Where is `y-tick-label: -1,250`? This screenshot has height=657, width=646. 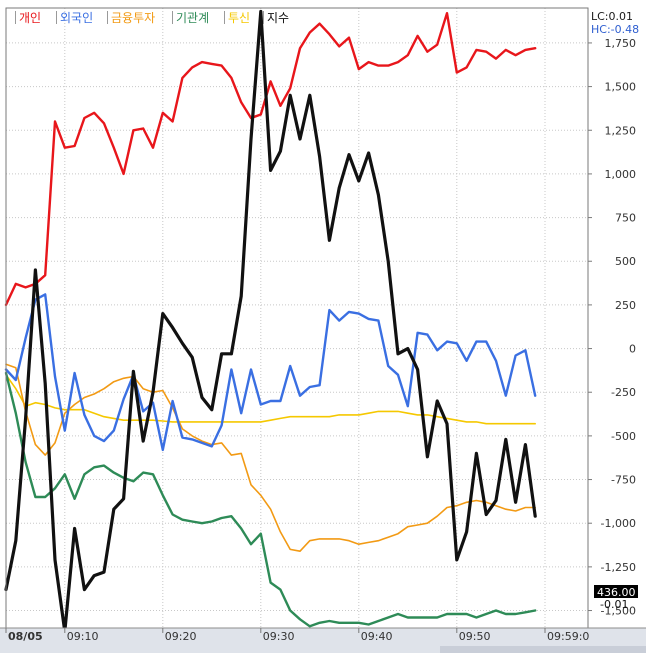
y-tick-label: -1,250 is located at coordinates (618, 567).